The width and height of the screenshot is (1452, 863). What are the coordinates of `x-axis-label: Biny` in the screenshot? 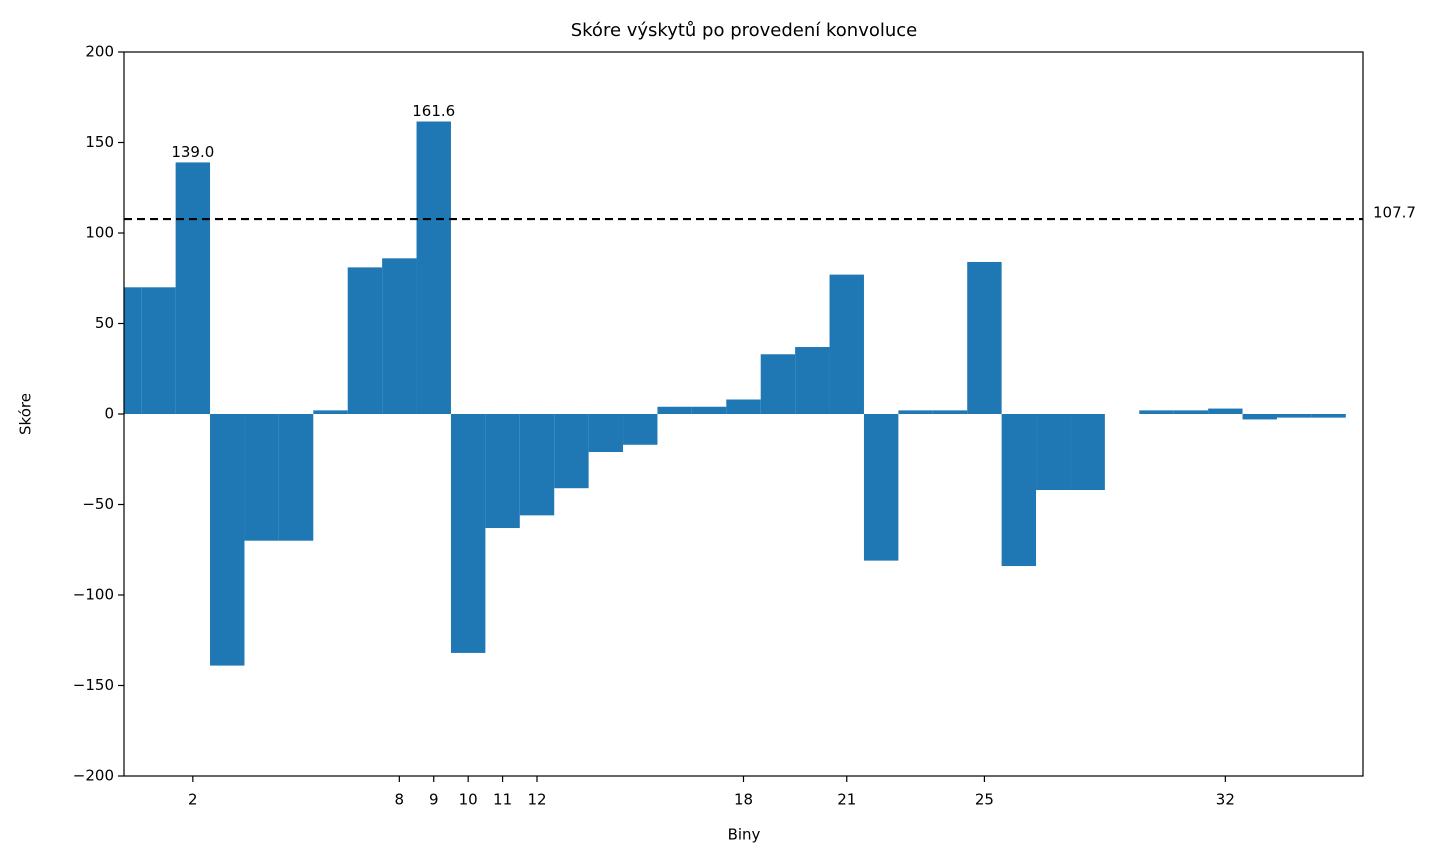 It's located at (744, 835).